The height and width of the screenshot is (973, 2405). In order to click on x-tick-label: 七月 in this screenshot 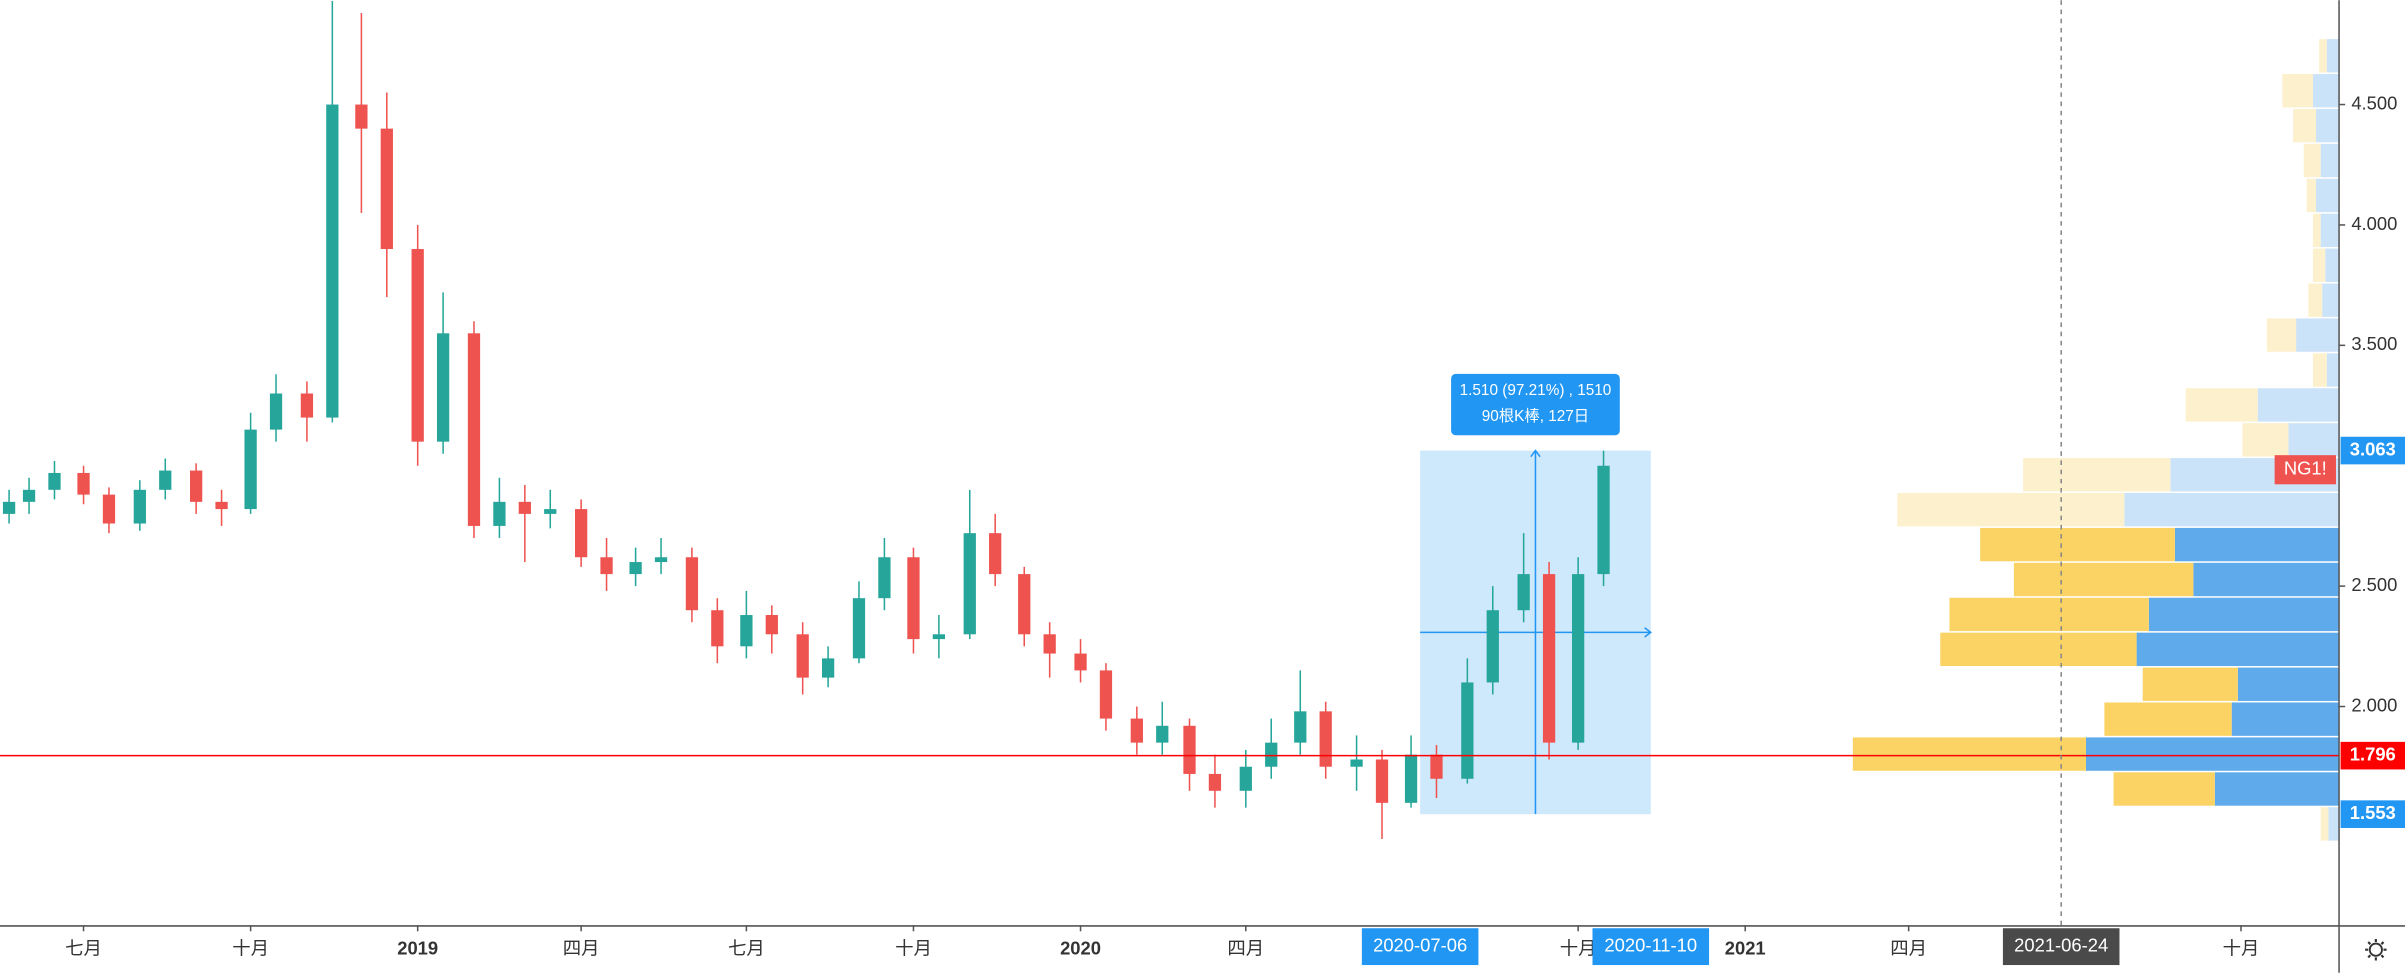, I will do `click(83, 948)`.